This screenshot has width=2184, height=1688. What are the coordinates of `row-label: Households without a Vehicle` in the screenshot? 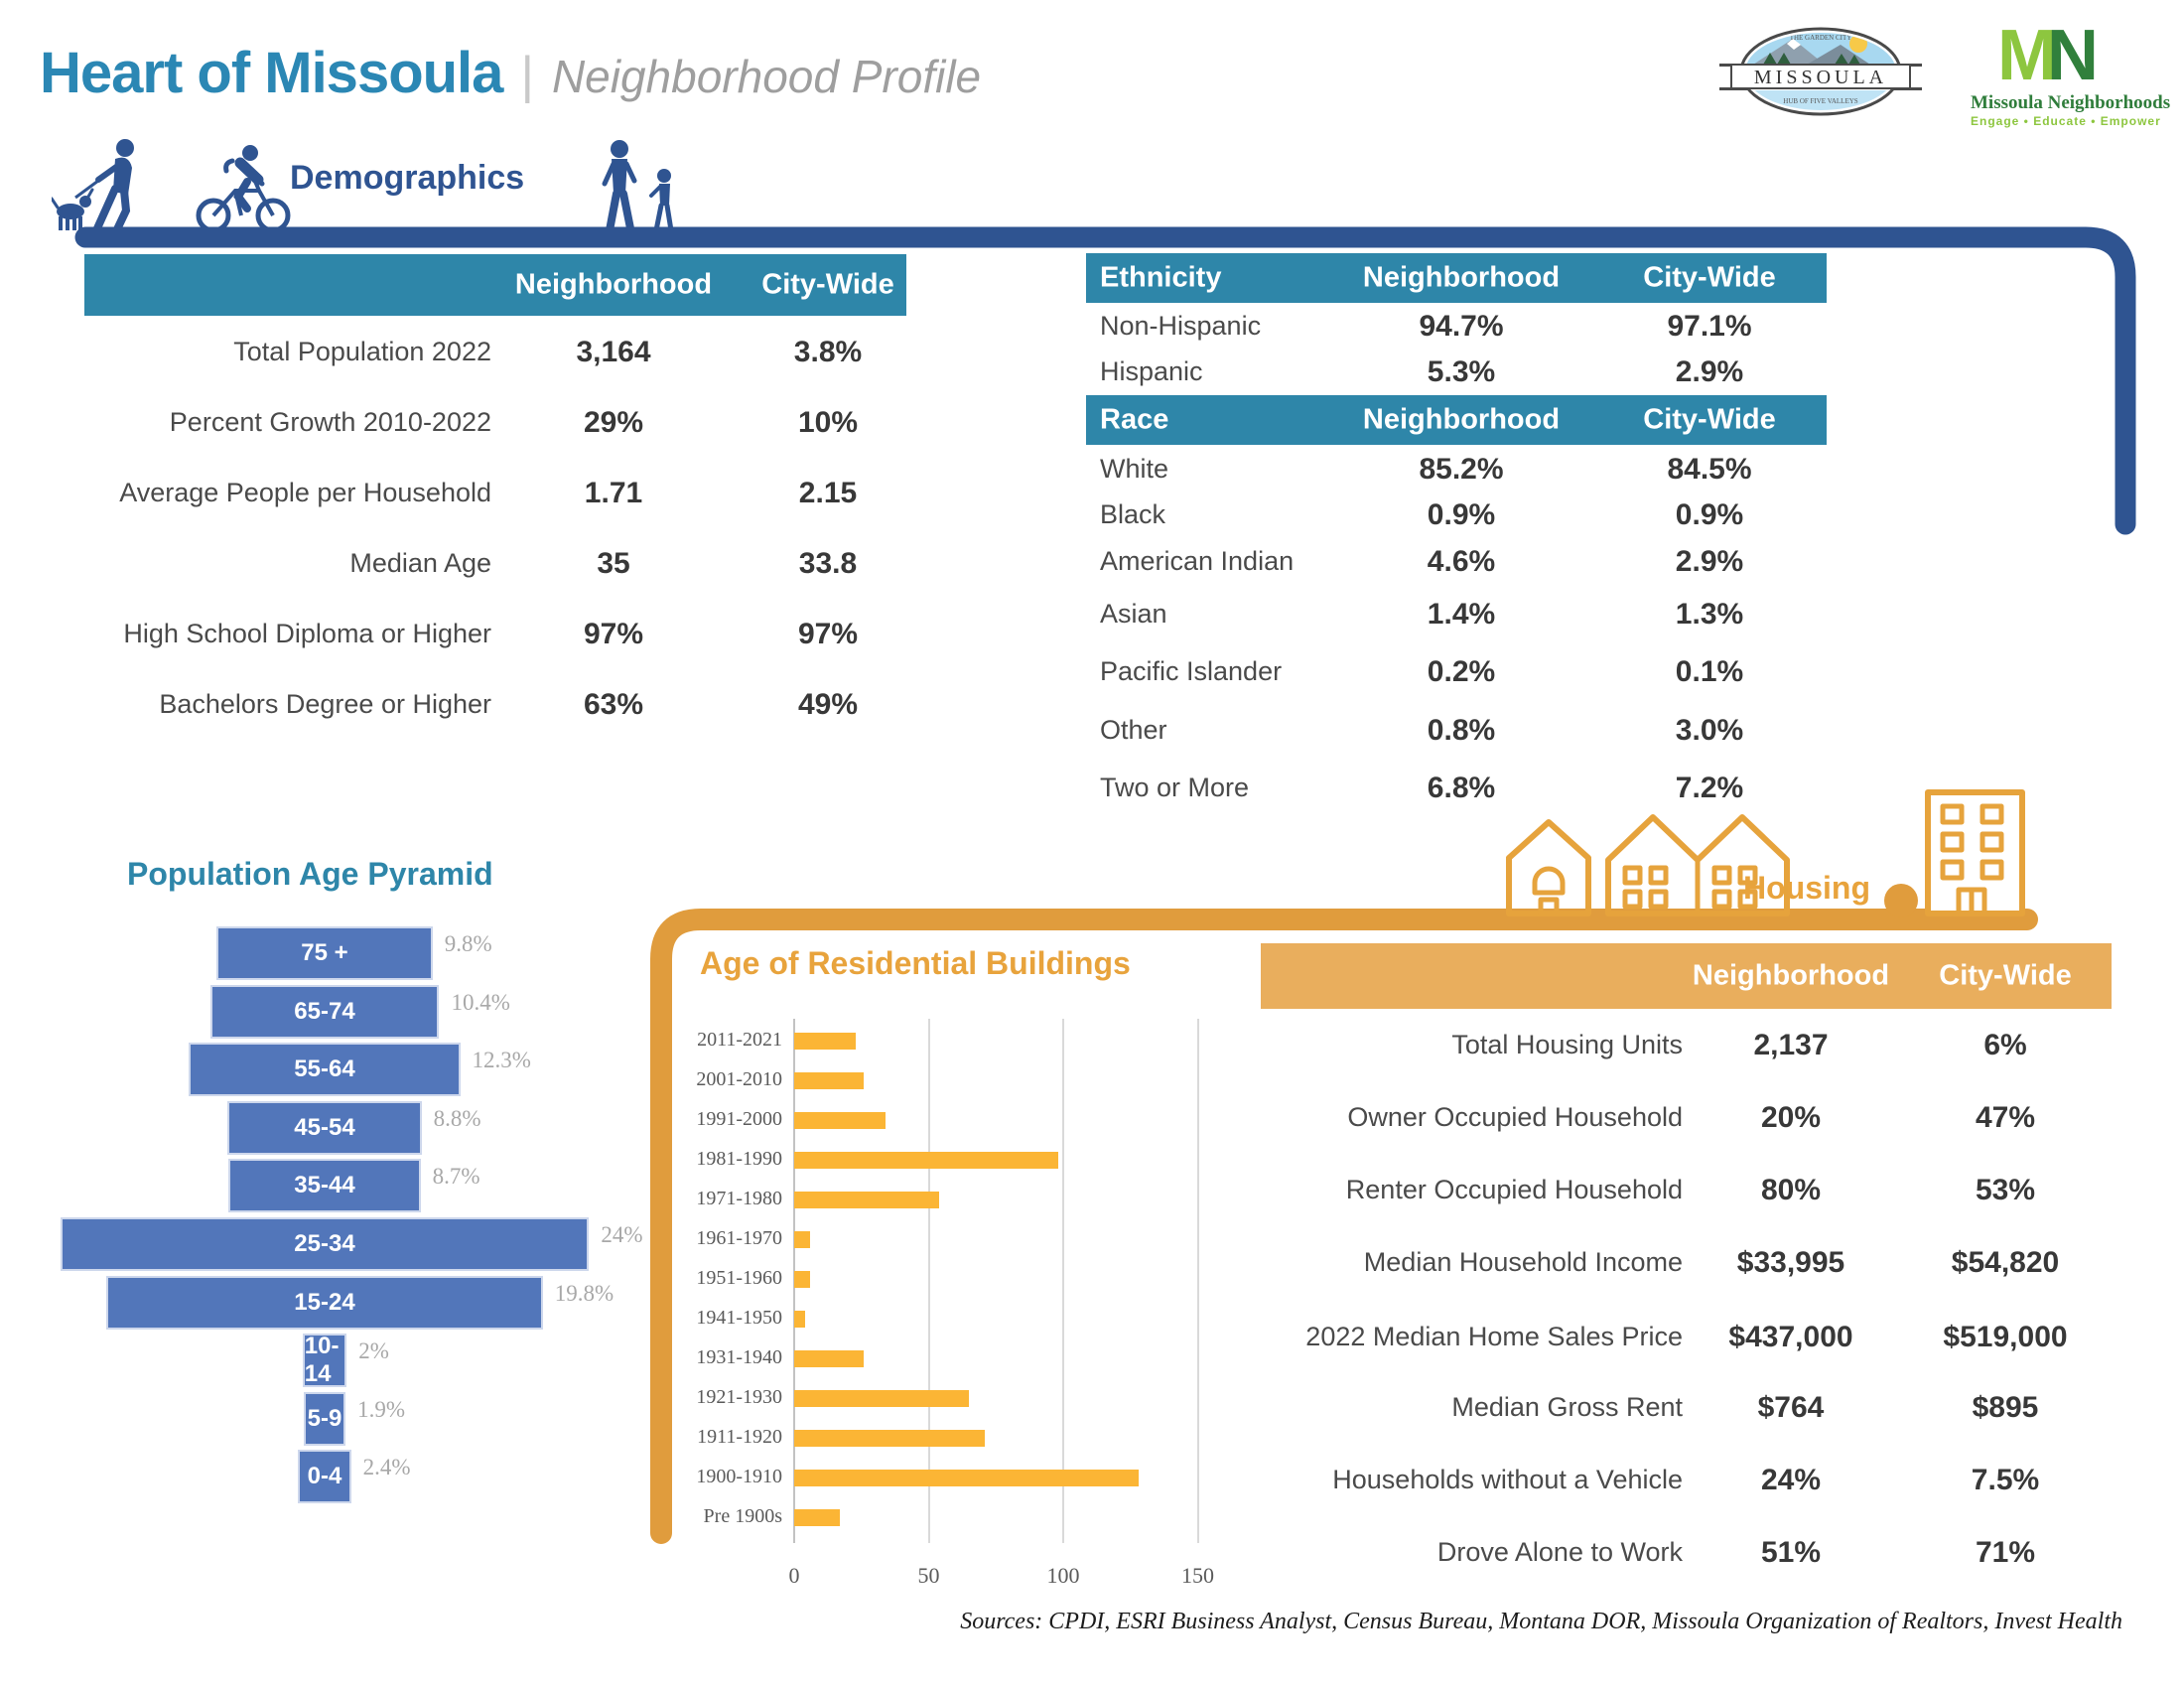 It's located at (1507, 1480).